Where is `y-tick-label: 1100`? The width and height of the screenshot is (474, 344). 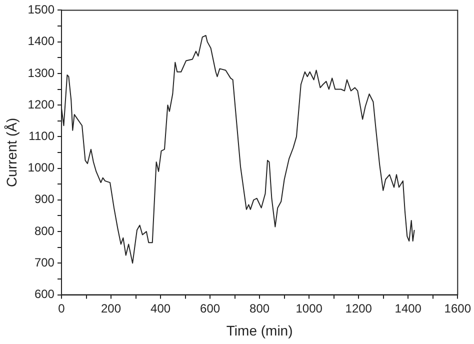
y-tick-label: 1100 is located at coordinates (41, 136).